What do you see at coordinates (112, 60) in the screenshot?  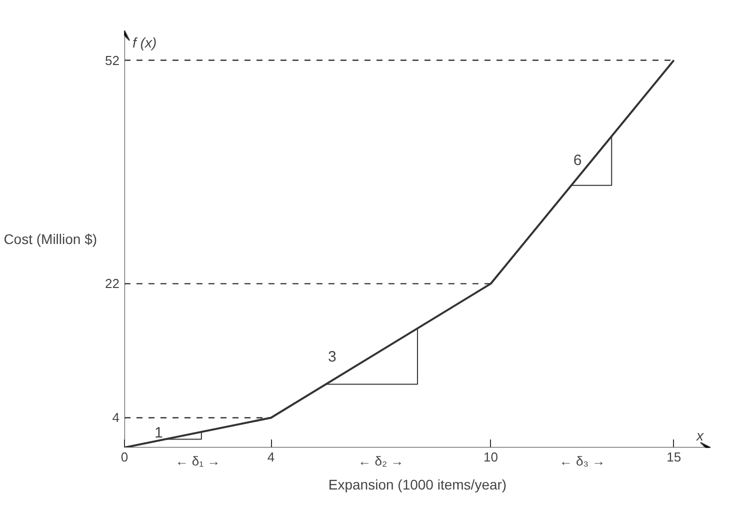 I see `y-tick-label: 52` at bounding box center [112, 60].